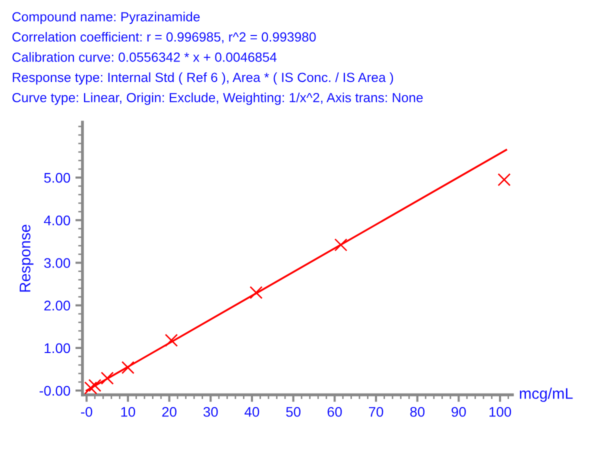 This screenshot has height=470, width=589. What do you see at coordinates (106, 18) in the screenshot?
I see `text: Compound name: Pyrazinamide` at bounding box center [106, 18].